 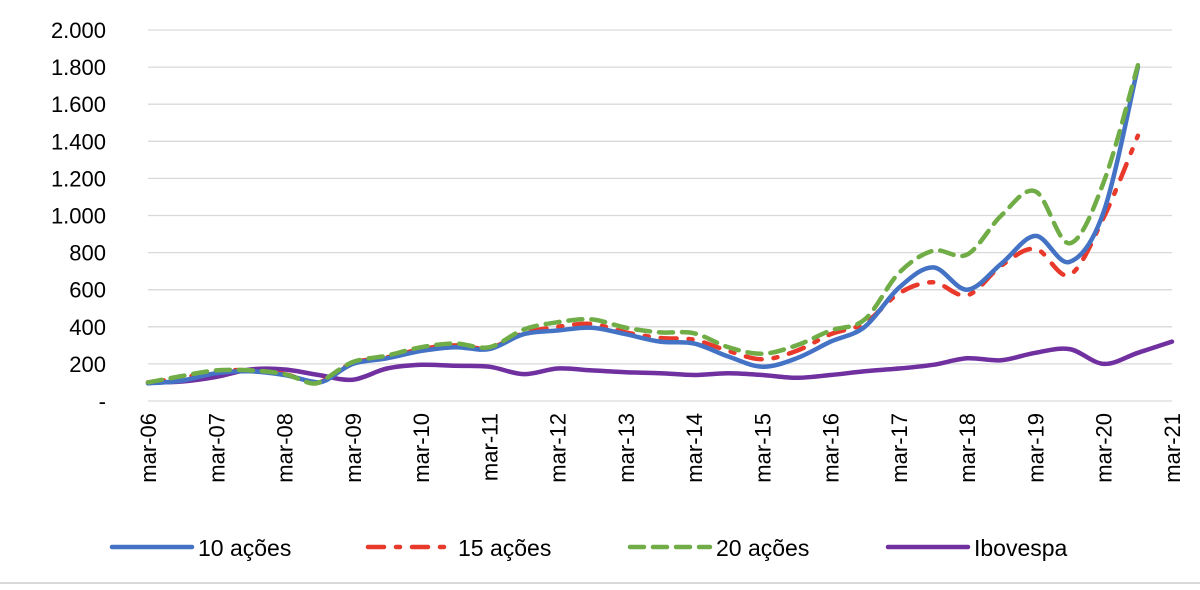 What do you see at coordinates (78, 104) in the screenshot?
I see `y-tick-label: 1.600` at bounding box center [78, 104].